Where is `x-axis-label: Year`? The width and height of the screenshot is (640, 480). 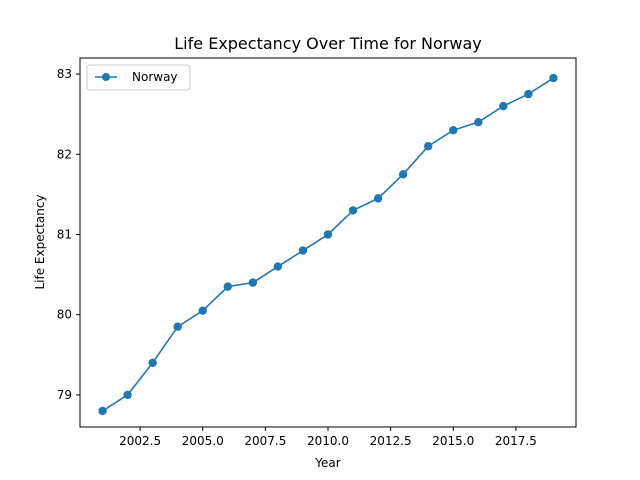
x-axis-label: Year is located at coordinates (327, 463).